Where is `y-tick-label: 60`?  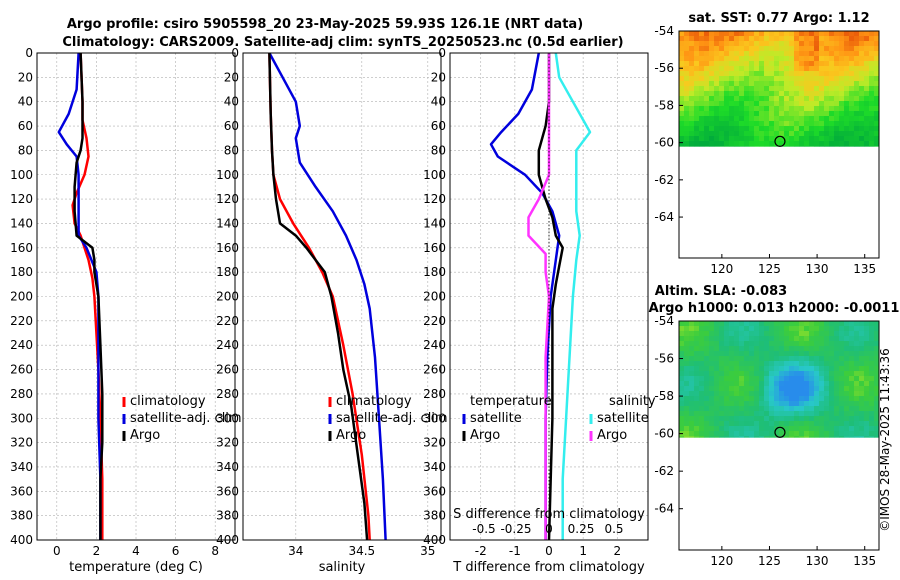 y-tick-label: 60 is located at coordinates (231, 126).